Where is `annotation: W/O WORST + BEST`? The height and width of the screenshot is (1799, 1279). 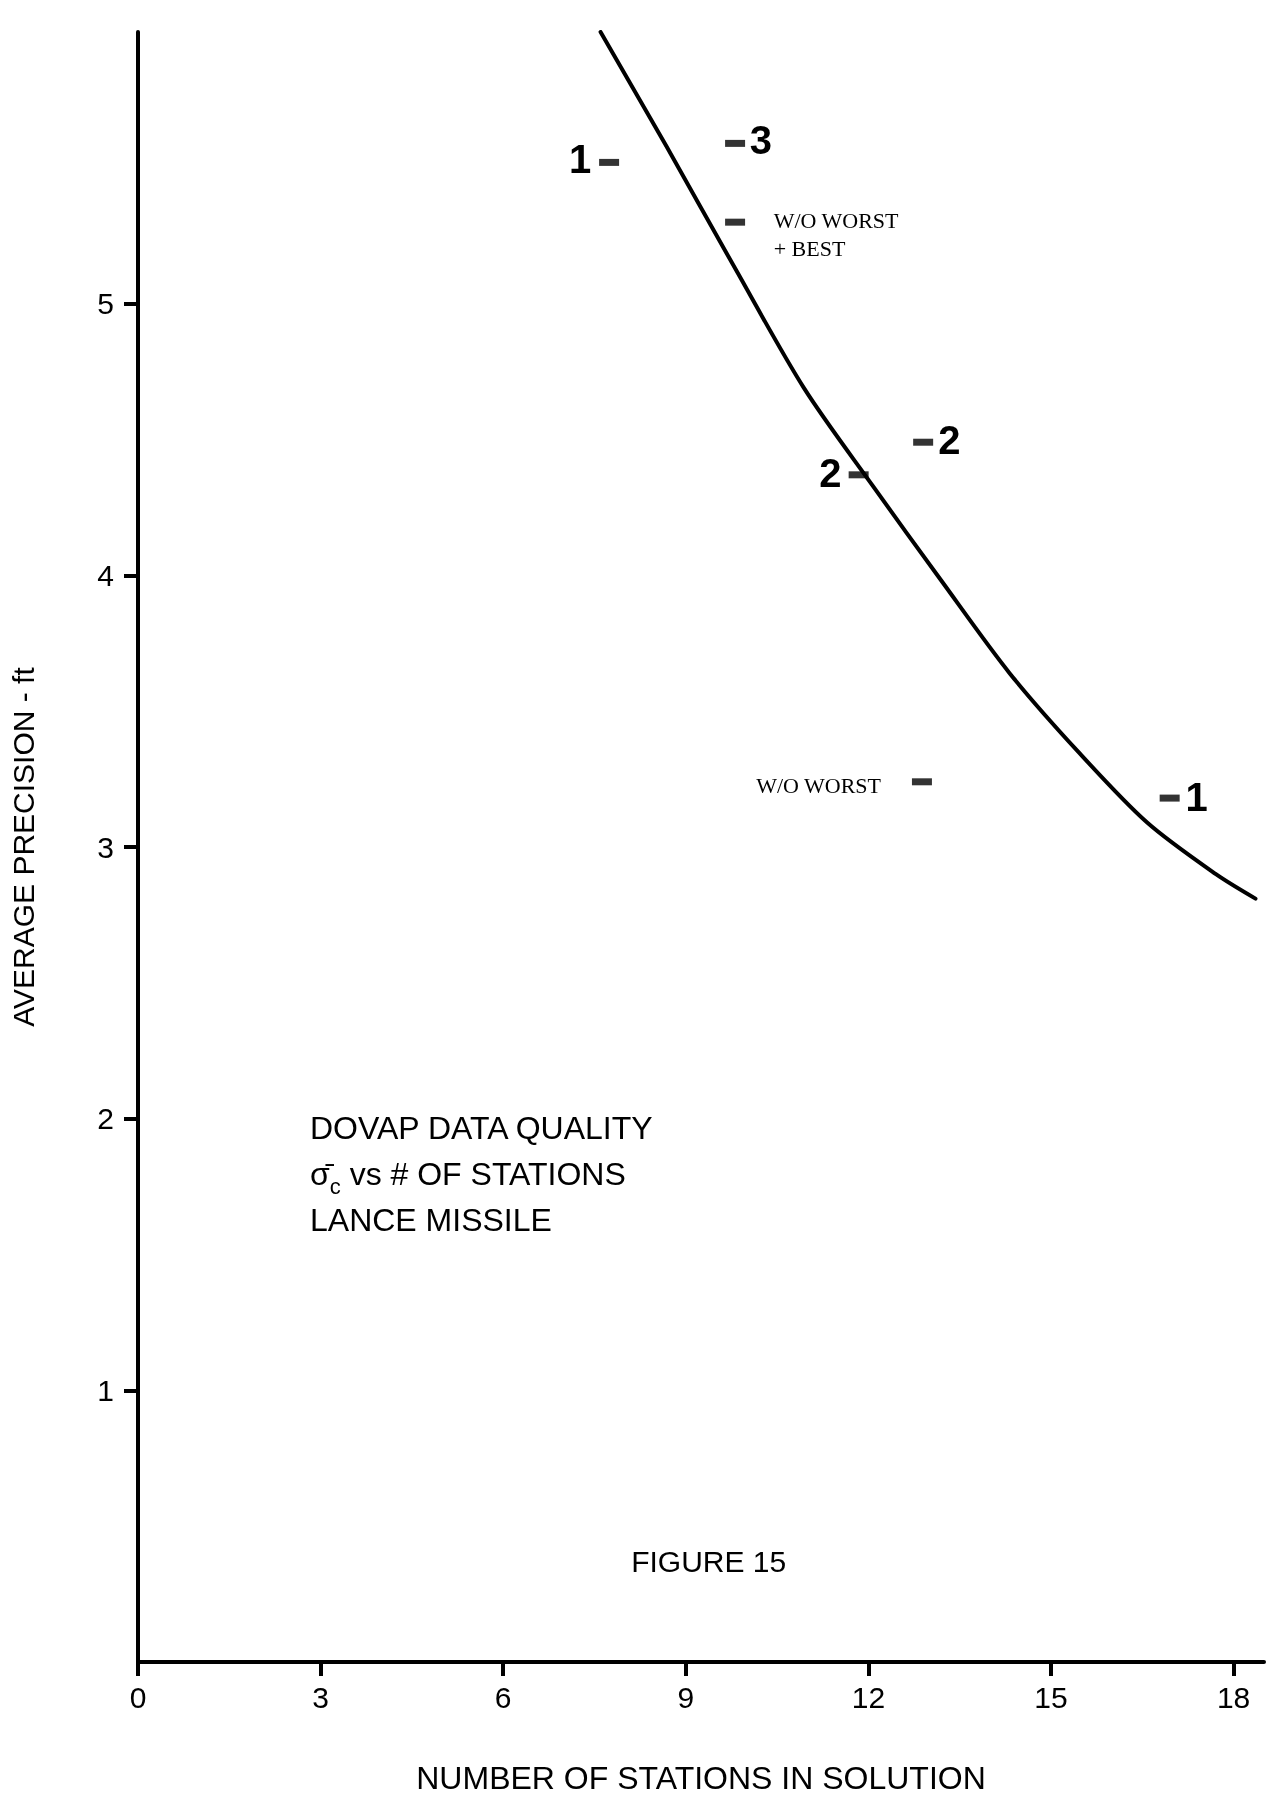 annotation: W/O WORST + BEST is located at coordinates (836, 235).